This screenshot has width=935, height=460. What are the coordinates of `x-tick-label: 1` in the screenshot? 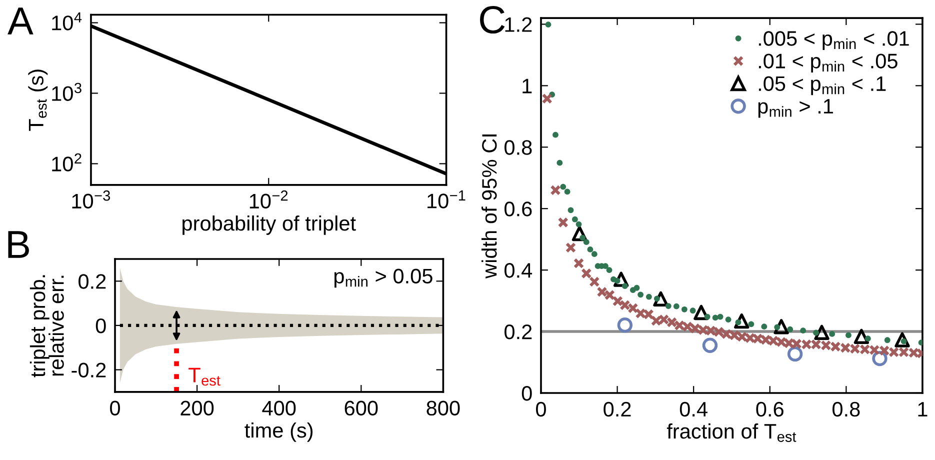 It's located at (923, 409).